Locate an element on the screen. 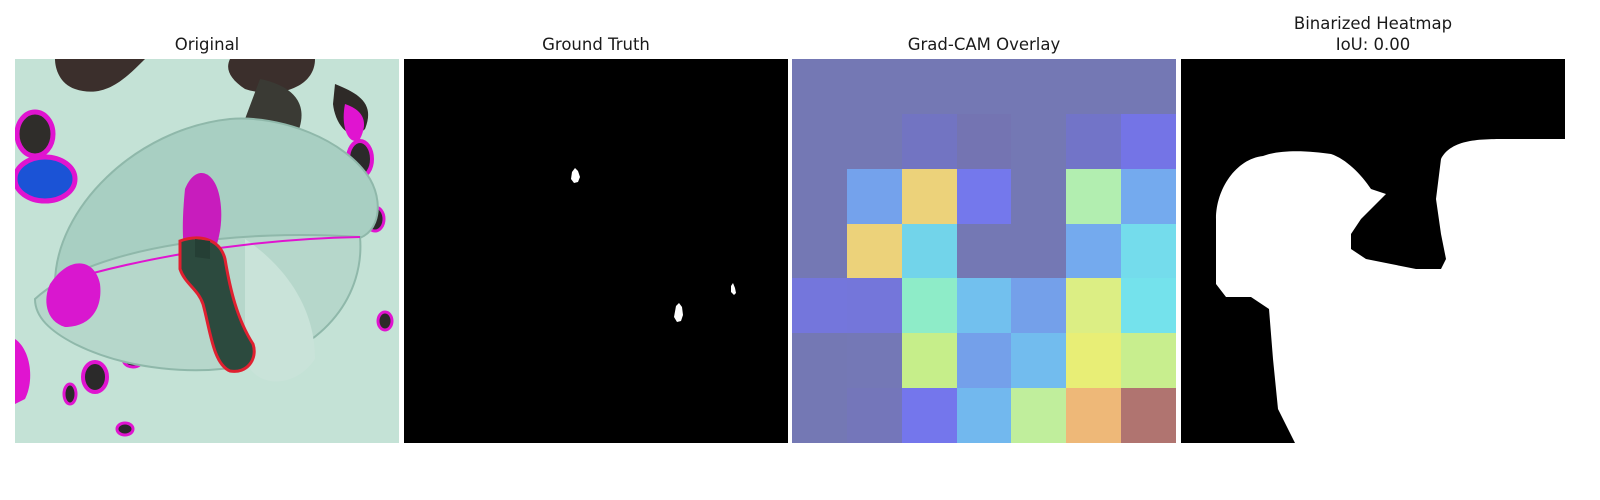 The height and width of the screenshot is (500, 1600). panel-title: Ground Truth is located at coordinates (596, 44).